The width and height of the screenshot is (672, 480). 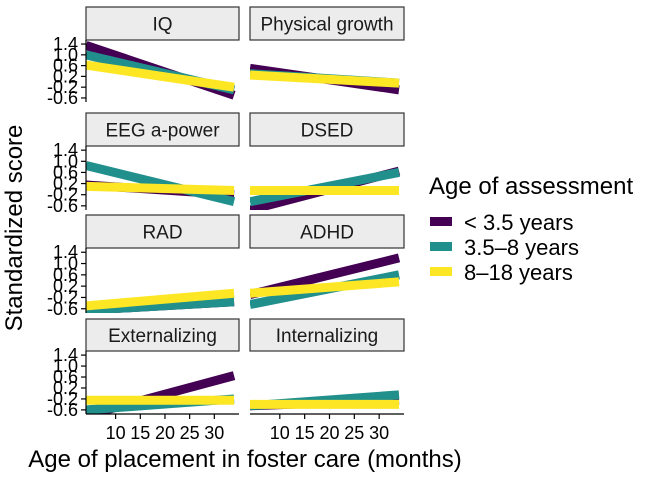 I want to click on legend-title: Age of assessment, so click(x=531, y=186).